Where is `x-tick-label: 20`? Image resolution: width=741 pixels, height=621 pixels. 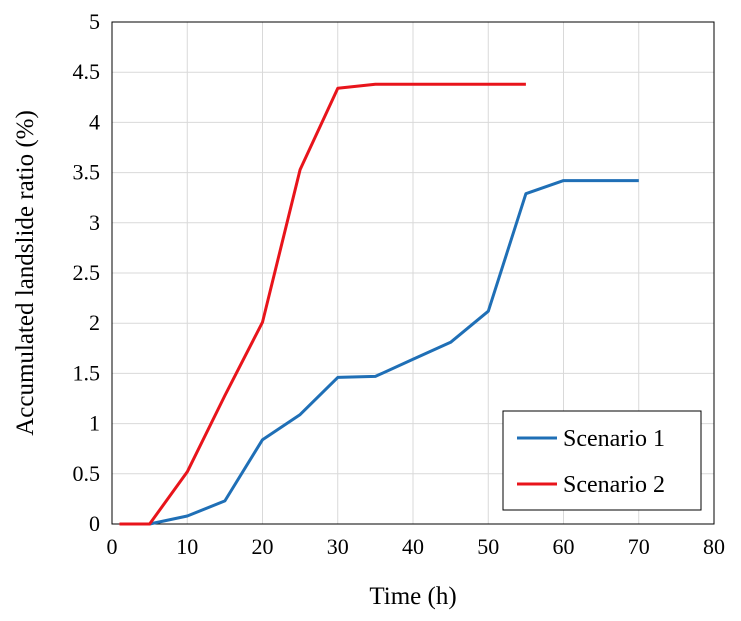
x-tick-label: 20 is located at coordinates (263, 546).